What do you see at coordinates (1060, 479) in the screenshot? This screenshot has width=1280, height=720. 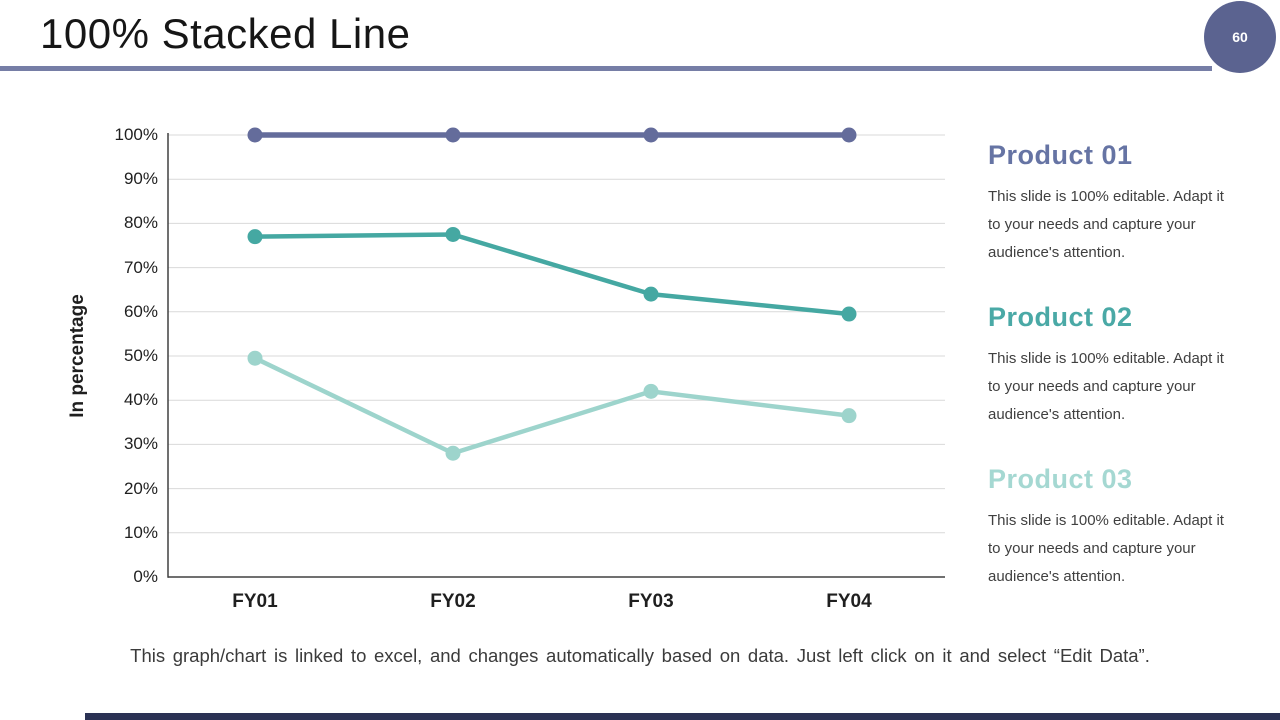 I see `legend-title: Product 03` at bounding box center [1060, 479].